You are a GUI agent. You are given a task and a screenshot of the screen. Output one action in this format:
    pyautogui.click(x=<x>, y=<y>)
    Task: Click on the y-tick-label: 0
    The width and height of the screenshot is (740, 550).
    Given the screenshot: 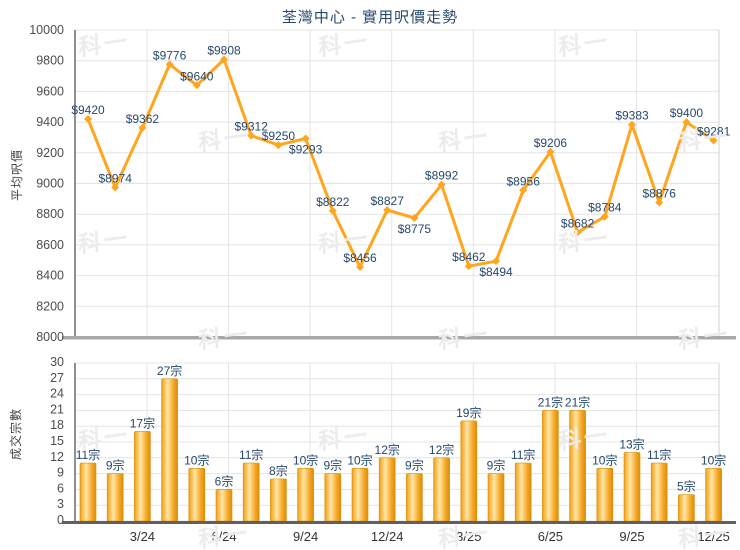 What is the action you would take?
    pyautogui.click(x=60, y=520)
    